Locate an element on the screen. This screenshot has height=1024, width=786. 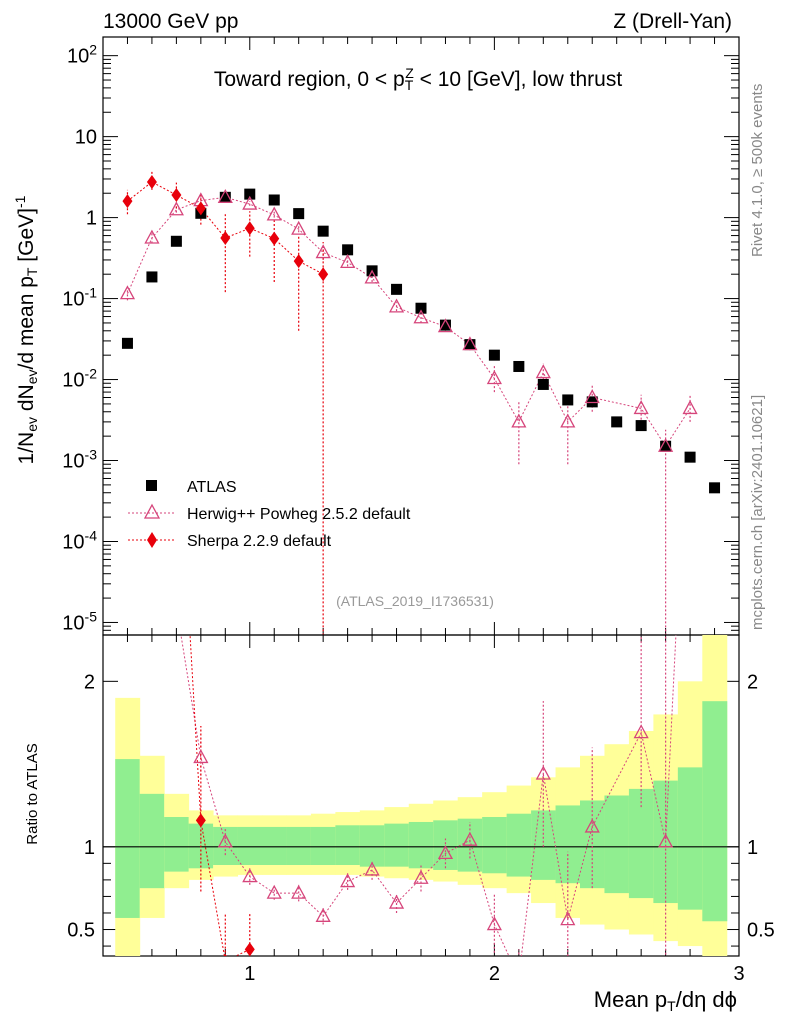
x-tick-label: 1 is located at coordinates (249, 974).